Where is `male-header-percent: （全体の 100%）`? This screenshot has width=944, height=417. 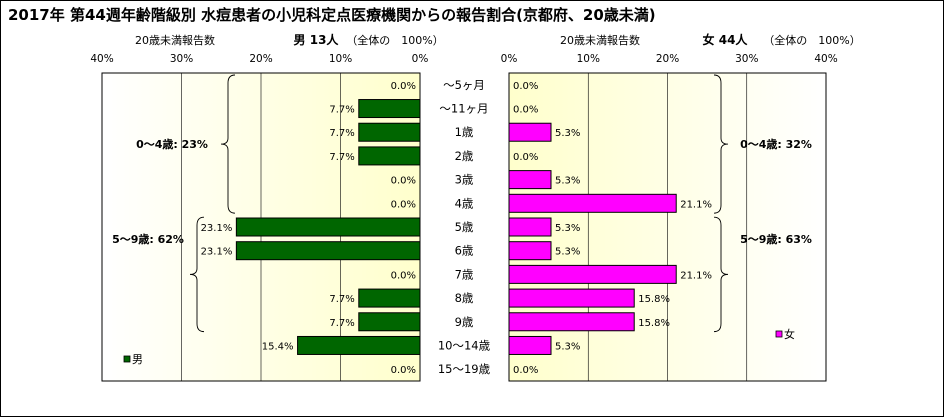 male-header-percent: （全体の 100%） is located at coordinates (394, 40).